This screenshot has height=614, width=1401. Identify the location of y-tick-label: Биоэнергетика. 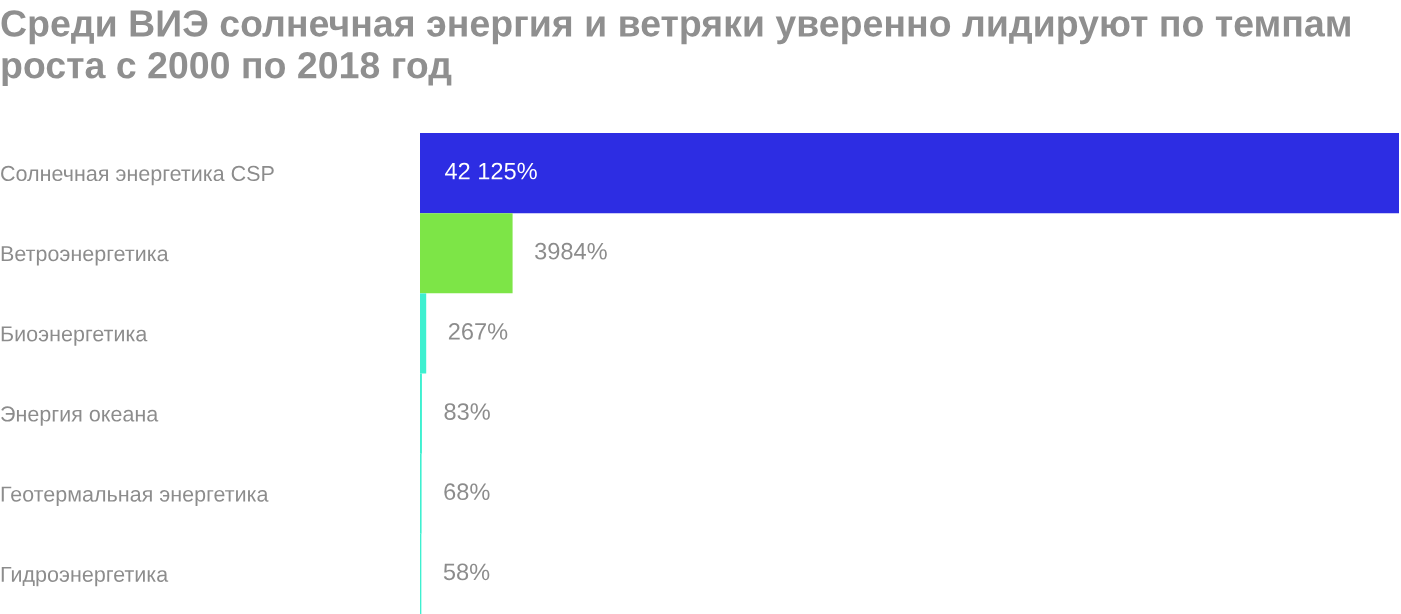
(74, 336).